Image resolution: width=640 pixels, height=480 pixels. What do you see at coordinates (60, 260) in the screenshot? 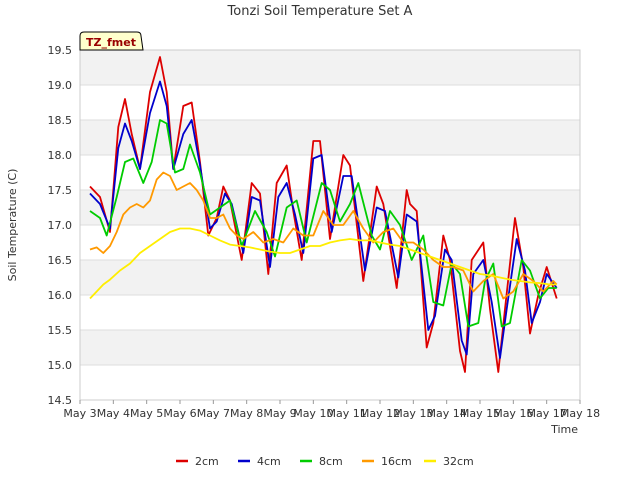
I see `y-tick-label: 16.5` at bounding box center [60, 260].